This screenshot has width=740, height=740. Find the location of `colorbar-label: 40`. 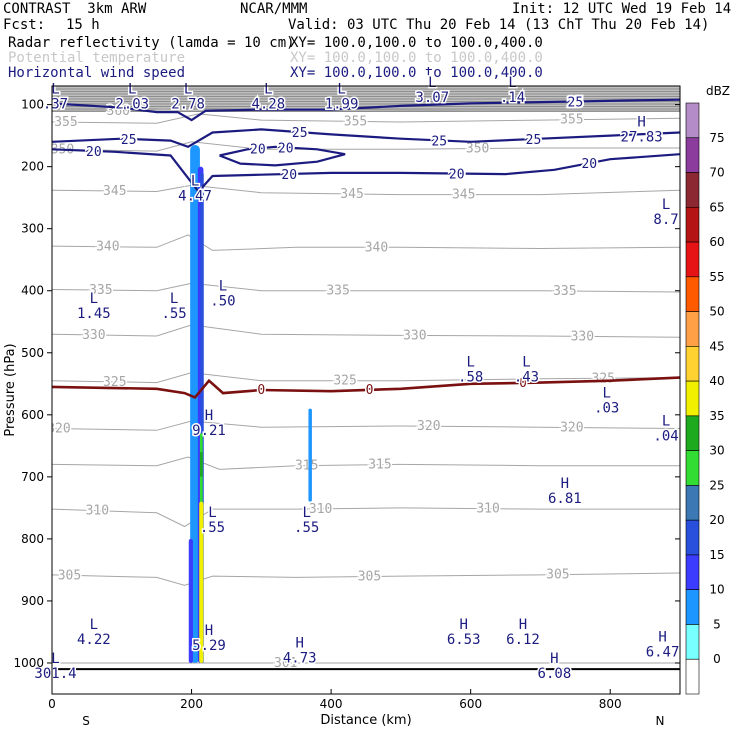

colorbar-label: 40 is located at coordinates (716, 381).